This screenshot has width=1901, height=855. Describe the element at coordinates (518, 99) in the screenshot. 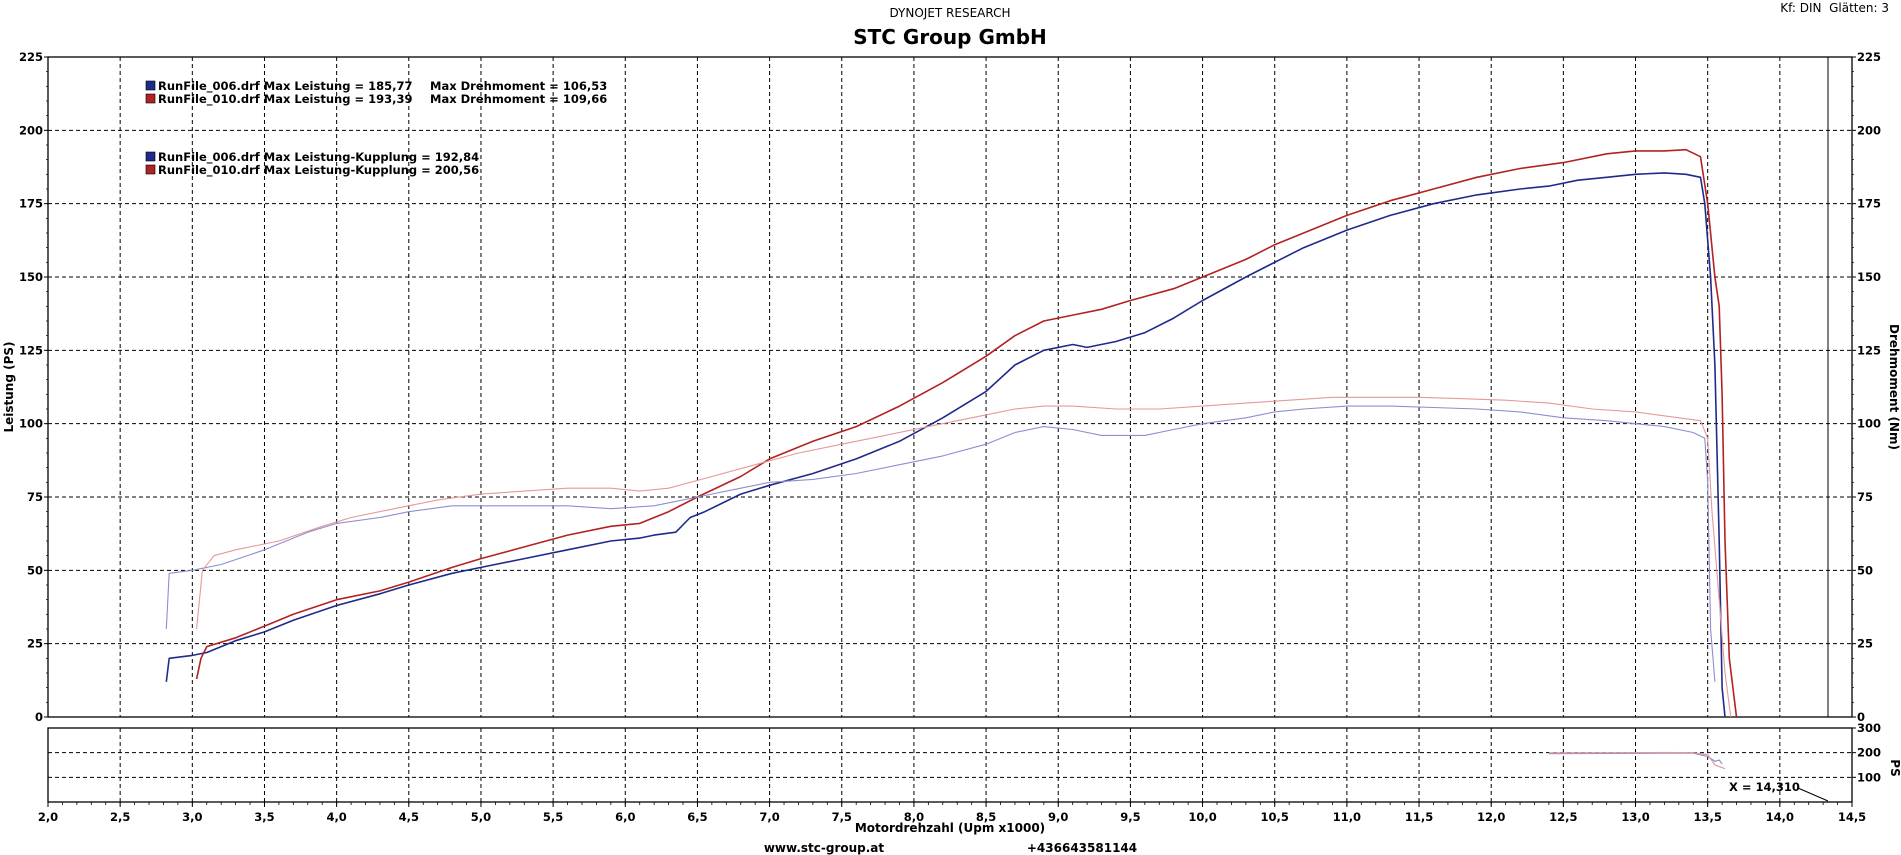

I see `legend-torque-010: Max Drehmoment = 109,66` at that location.